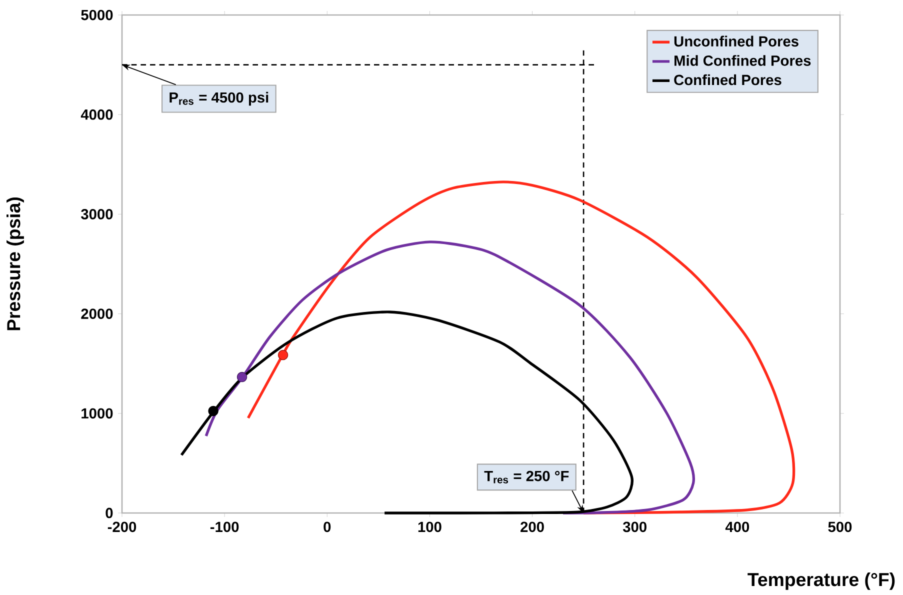  Describe the element at coordinates (327, 527) in the screenshot. I see `x-tick-label: 0` at that location.